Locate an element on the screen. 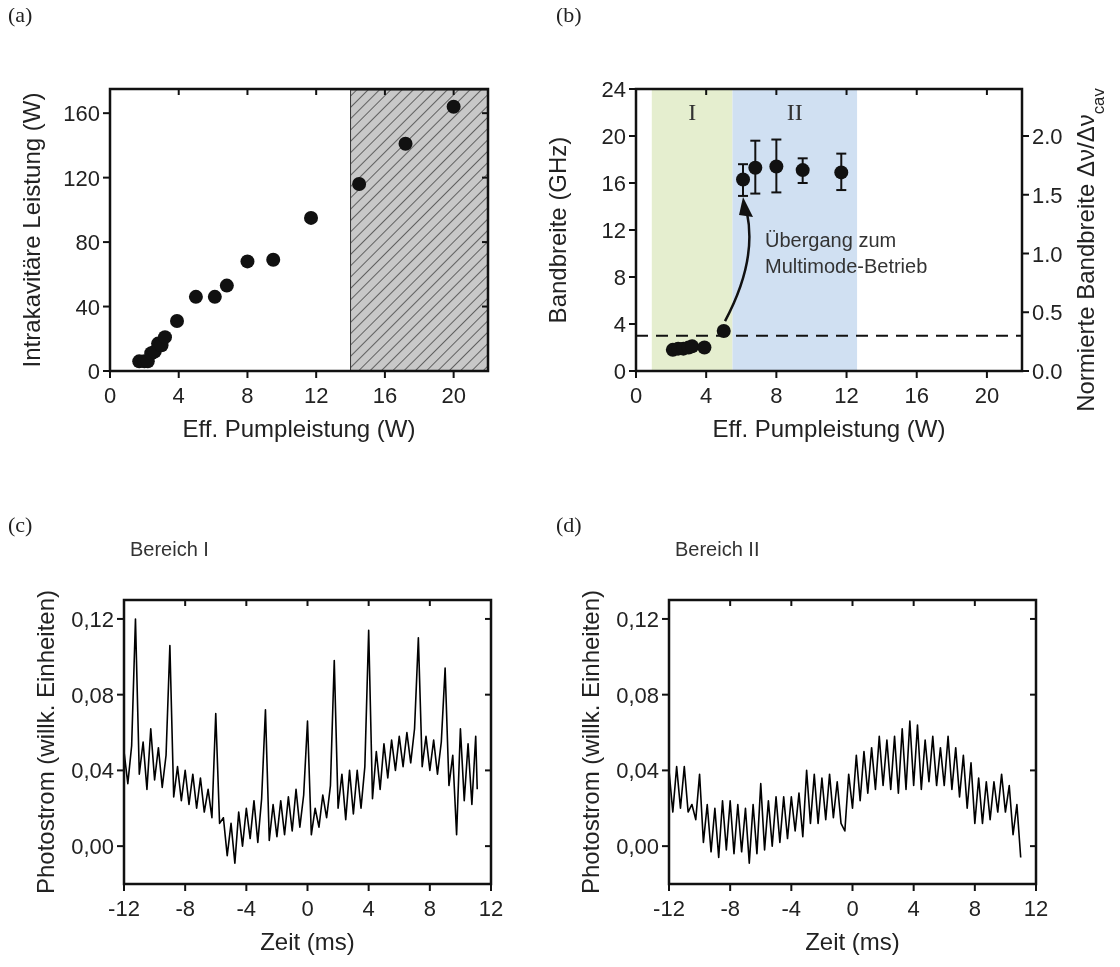  y-tick-label: 160 is located at coordinates (81, 114).